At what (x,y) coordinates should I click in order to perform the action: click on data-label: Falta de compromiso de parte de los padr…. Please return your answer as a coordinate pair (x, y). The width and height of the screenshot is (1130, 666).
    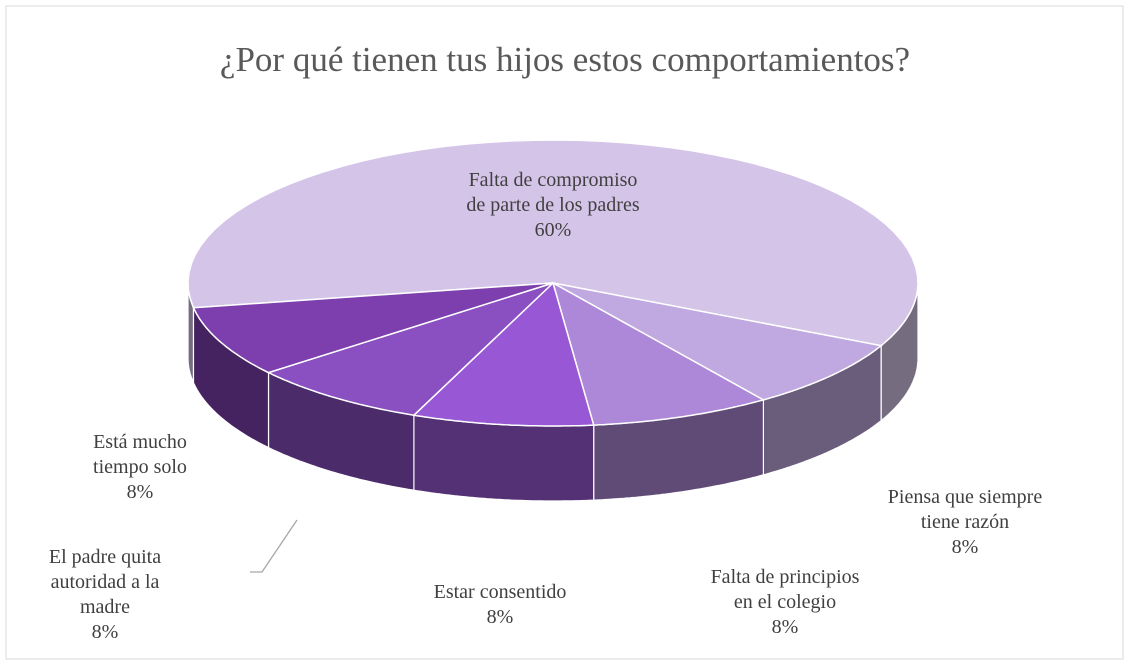
    Looking at the image, I should click on (553, 205).